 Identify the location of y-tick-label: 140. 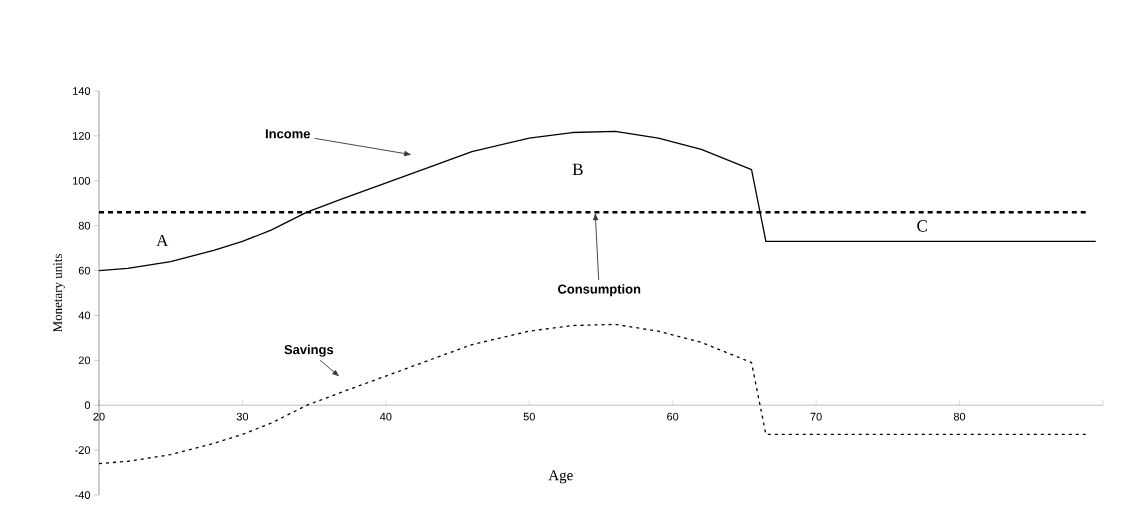
(82, 91).